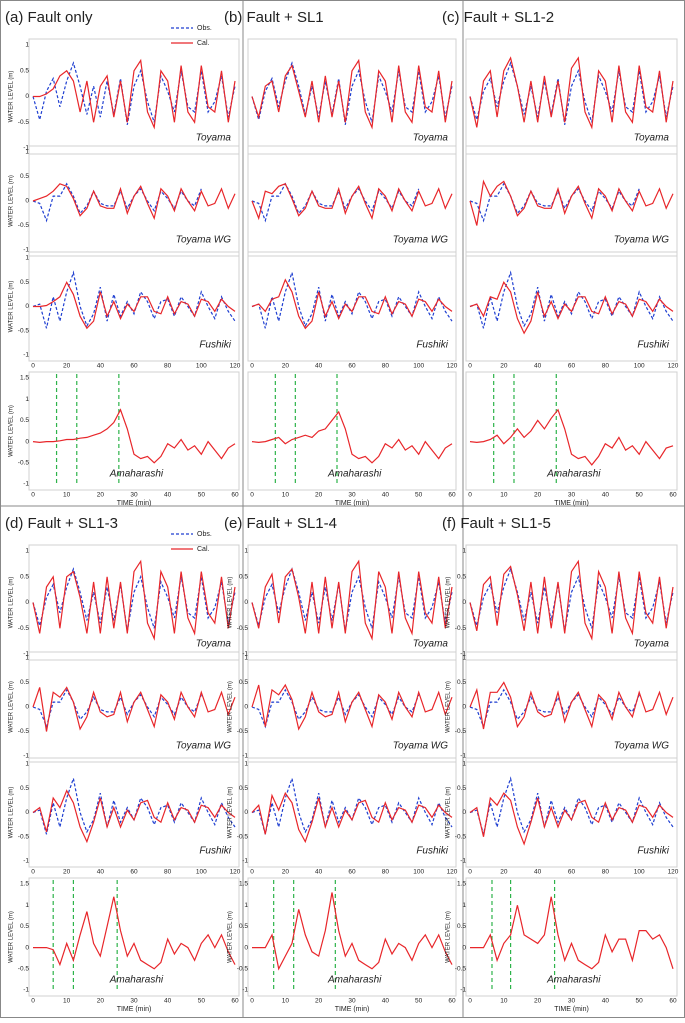 The height and width of the screenshot is (1023, 685). I want to click on x-tick-label: 30, so click(134, 495).